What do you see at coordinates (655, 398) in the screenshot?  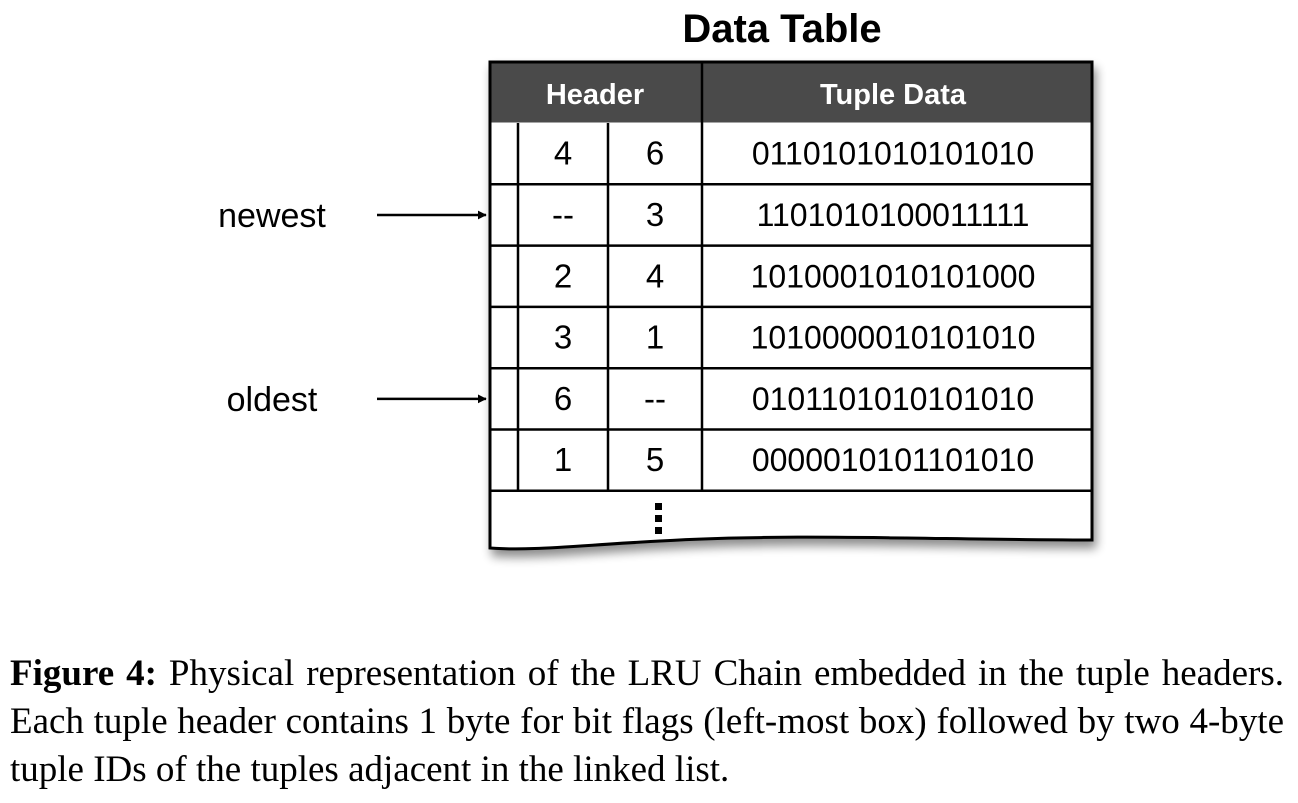 I see `next-tuple-id: --` at bounding box center [655, 398].